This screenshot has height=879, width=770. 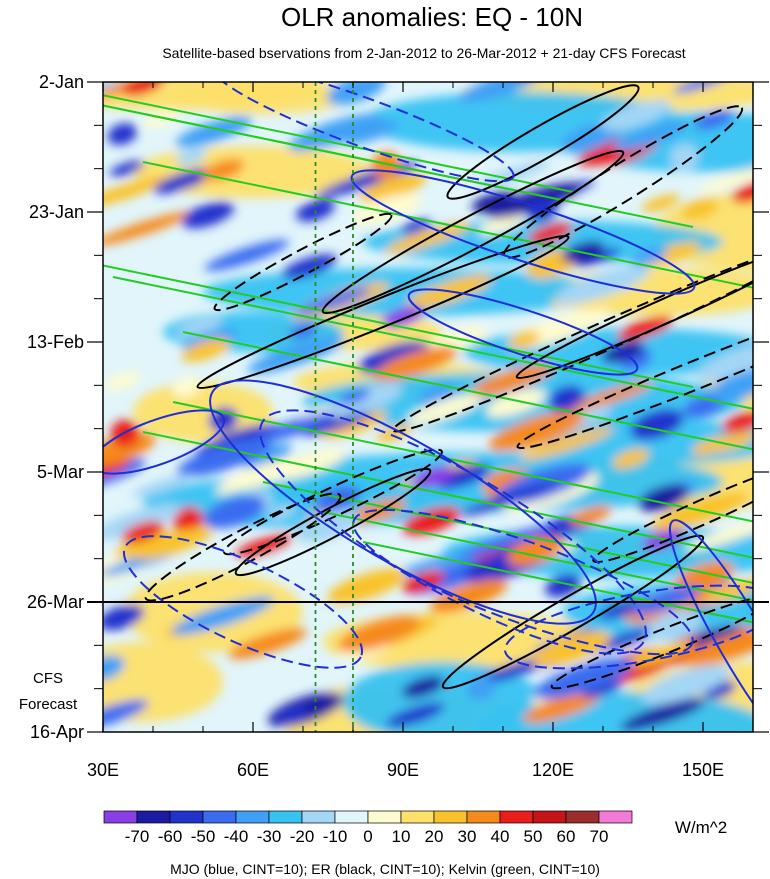 I want to click on y-tick-label: 16-Apr, so click(x=57, y=732).